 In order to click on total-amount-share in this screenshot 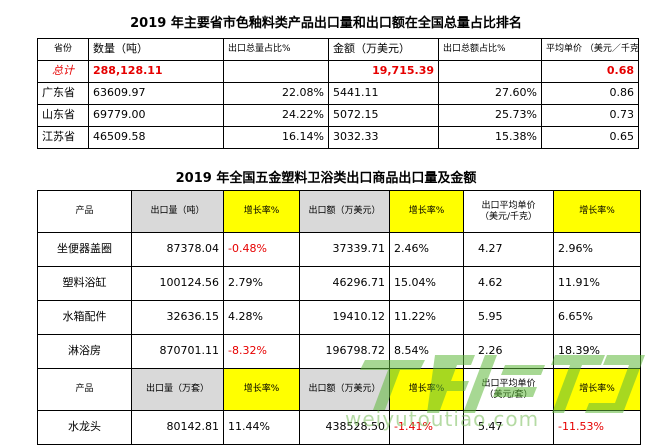, I will do `click(490, 71)`.